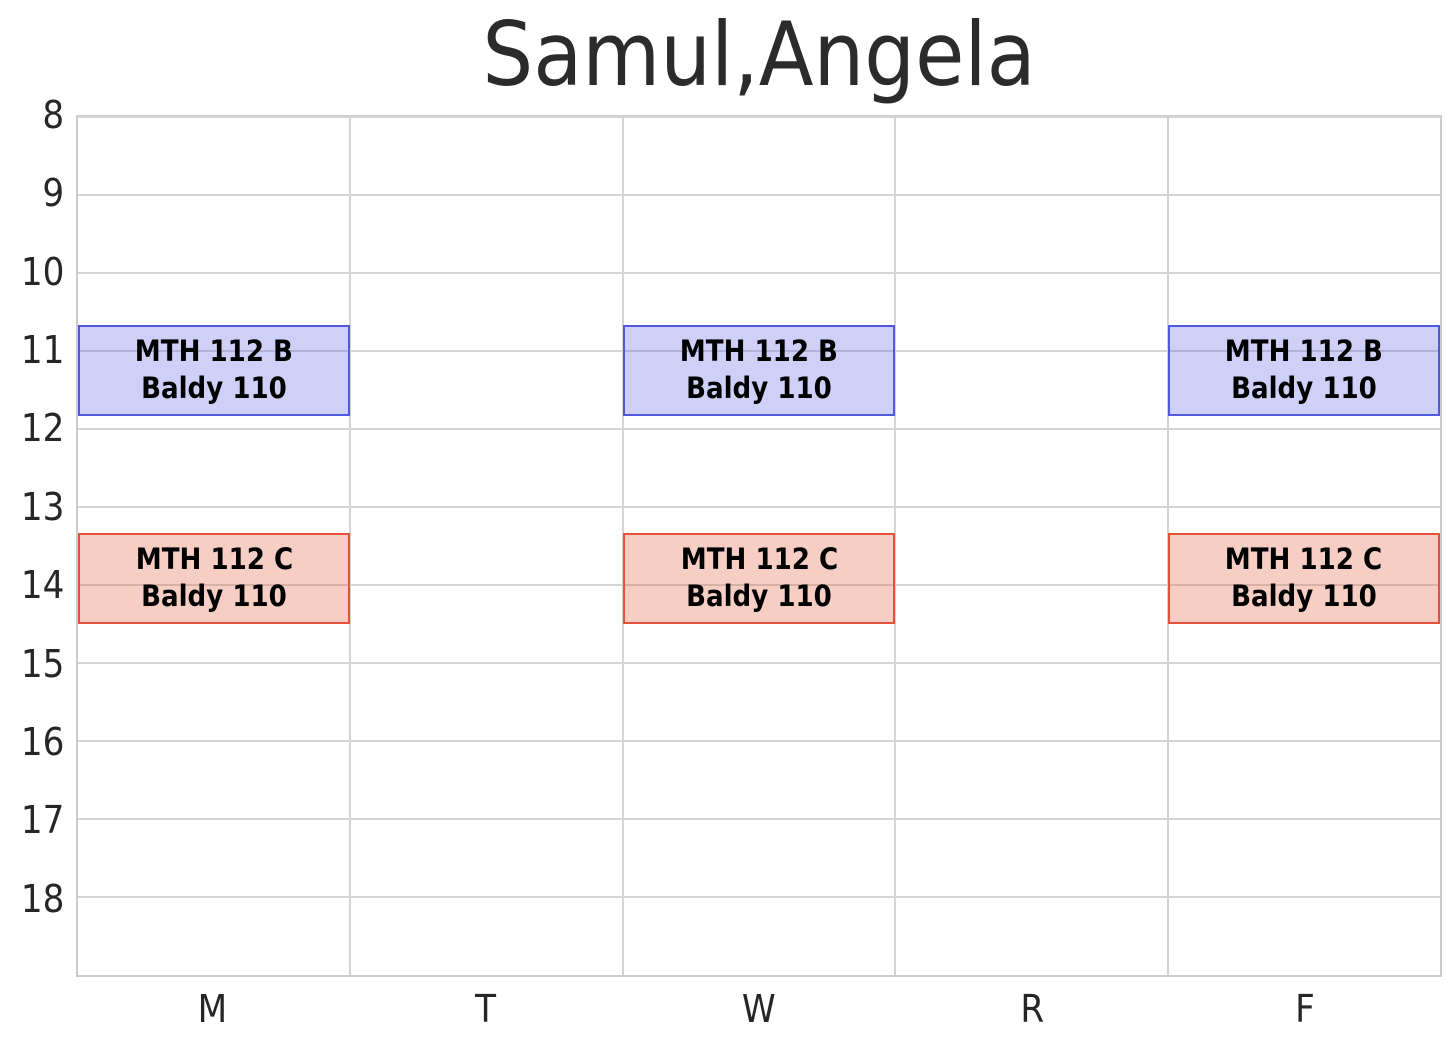 The image size is (1456, 1040). I want to click on x-axis-day-text: R, so click(1032, 1009).